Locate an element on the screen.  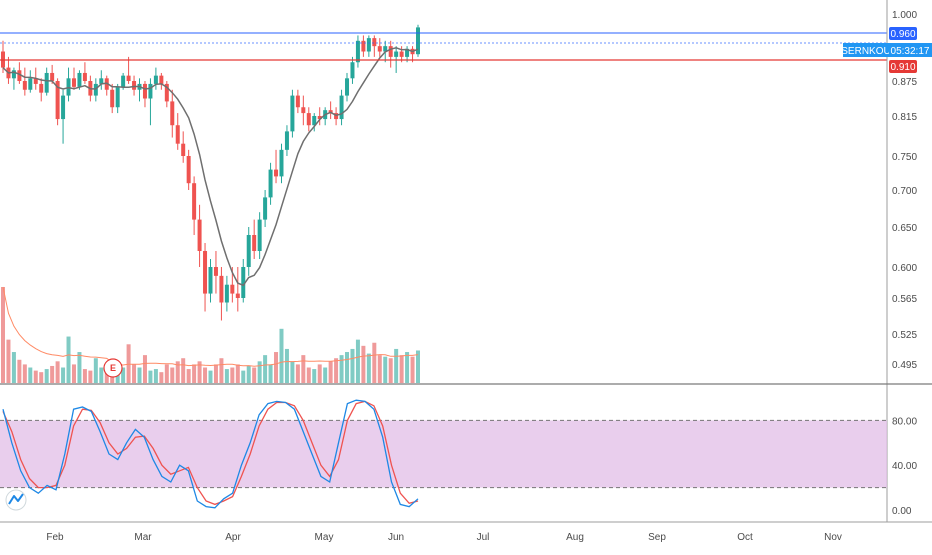
time-tick-label: Apr is located at coordinates (233, 537).